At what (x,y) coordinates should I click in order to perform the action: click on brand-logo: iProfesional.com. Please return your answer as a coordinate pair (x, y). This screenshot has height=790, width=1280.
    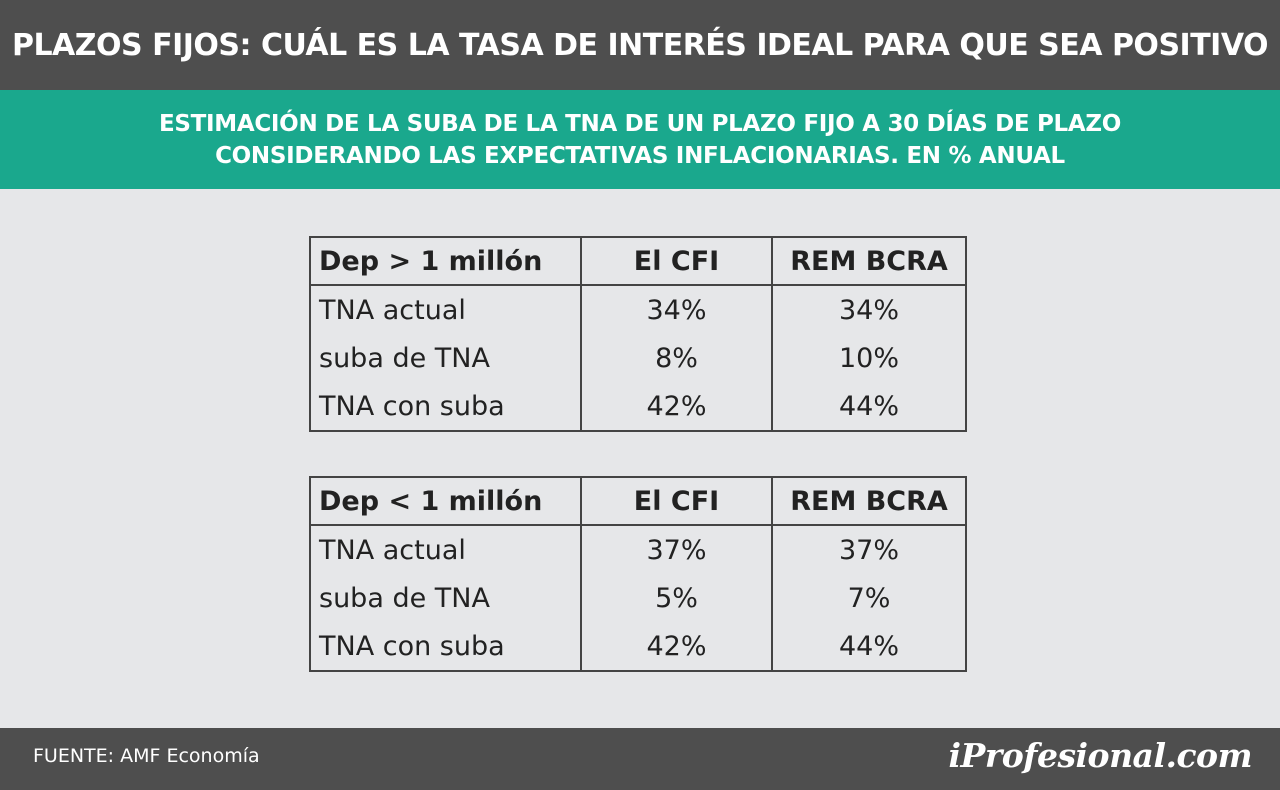
    Looking at the image, I should click on (1100, 755).